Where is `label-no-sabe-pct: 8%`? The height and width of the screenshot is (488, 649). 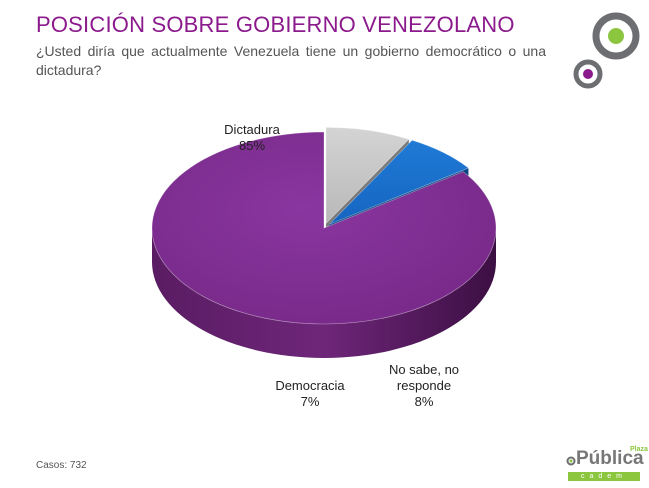 label-no-sabe-pct: 8% is located at coordinates (424, 401).